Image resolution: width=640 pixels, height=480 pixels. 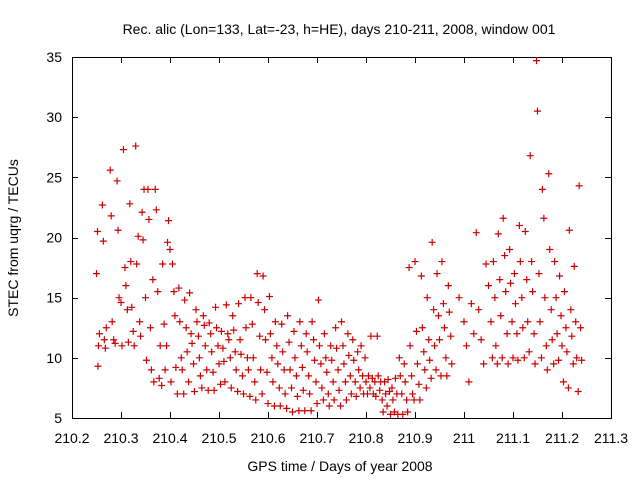 What do you see at coordinates (611, 438) in the screenshot?
I see `x-tick-label: 211.3` at bounding box center [611, 438].